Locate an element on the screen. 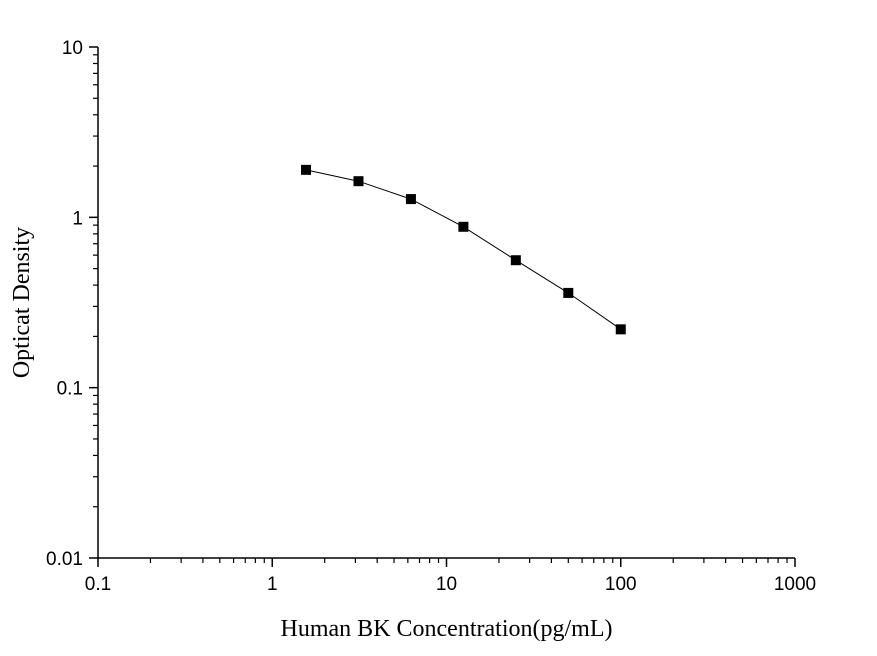 The image size is (877, 656). y-ticks: 0.01 0.1 1 10 is located at coordinates (72, 304).